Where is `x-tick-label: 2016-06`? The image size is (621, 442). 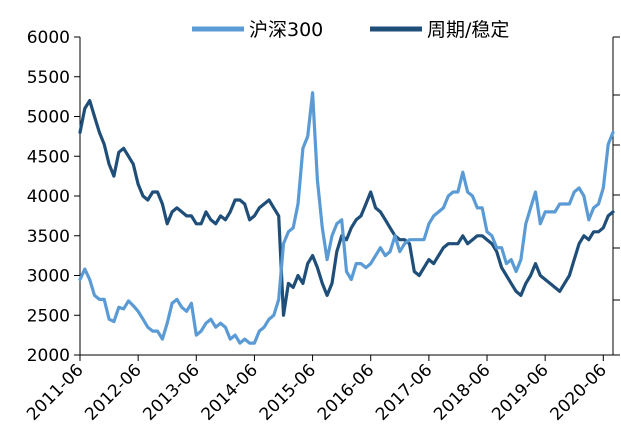
x-tick-label: 2016-06 is located at coordinates (346, 392).